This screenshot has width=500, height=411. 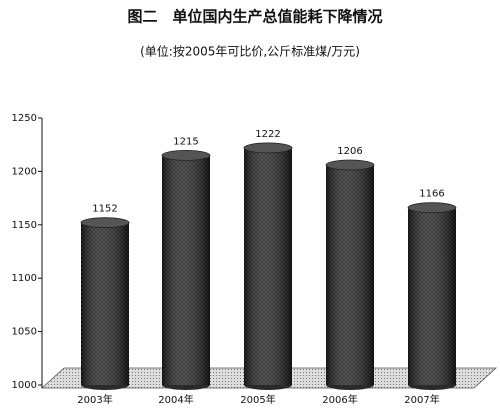 What do you see at coordinates (24, 332) in the screenshot?
I see `y-tick-label: 1050` at bounding box center [24, 332].